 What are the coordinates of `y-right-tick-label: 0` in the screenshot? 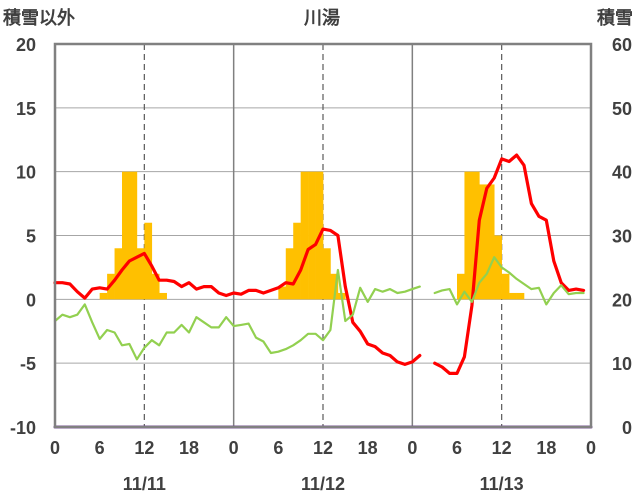 It's located at (627, 428).